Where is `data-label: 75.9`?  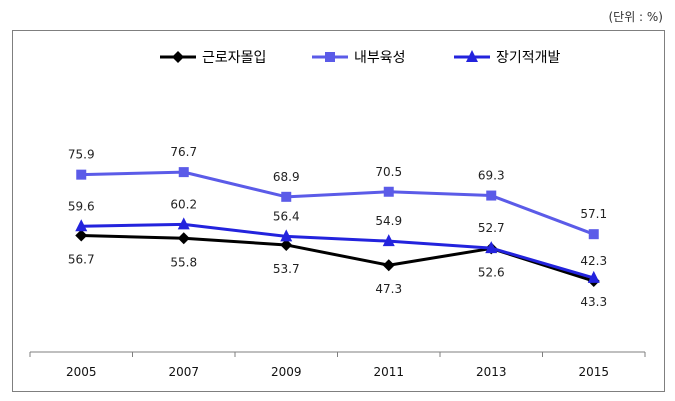
data-label: 75.9 is located at coordinates (81, 155).